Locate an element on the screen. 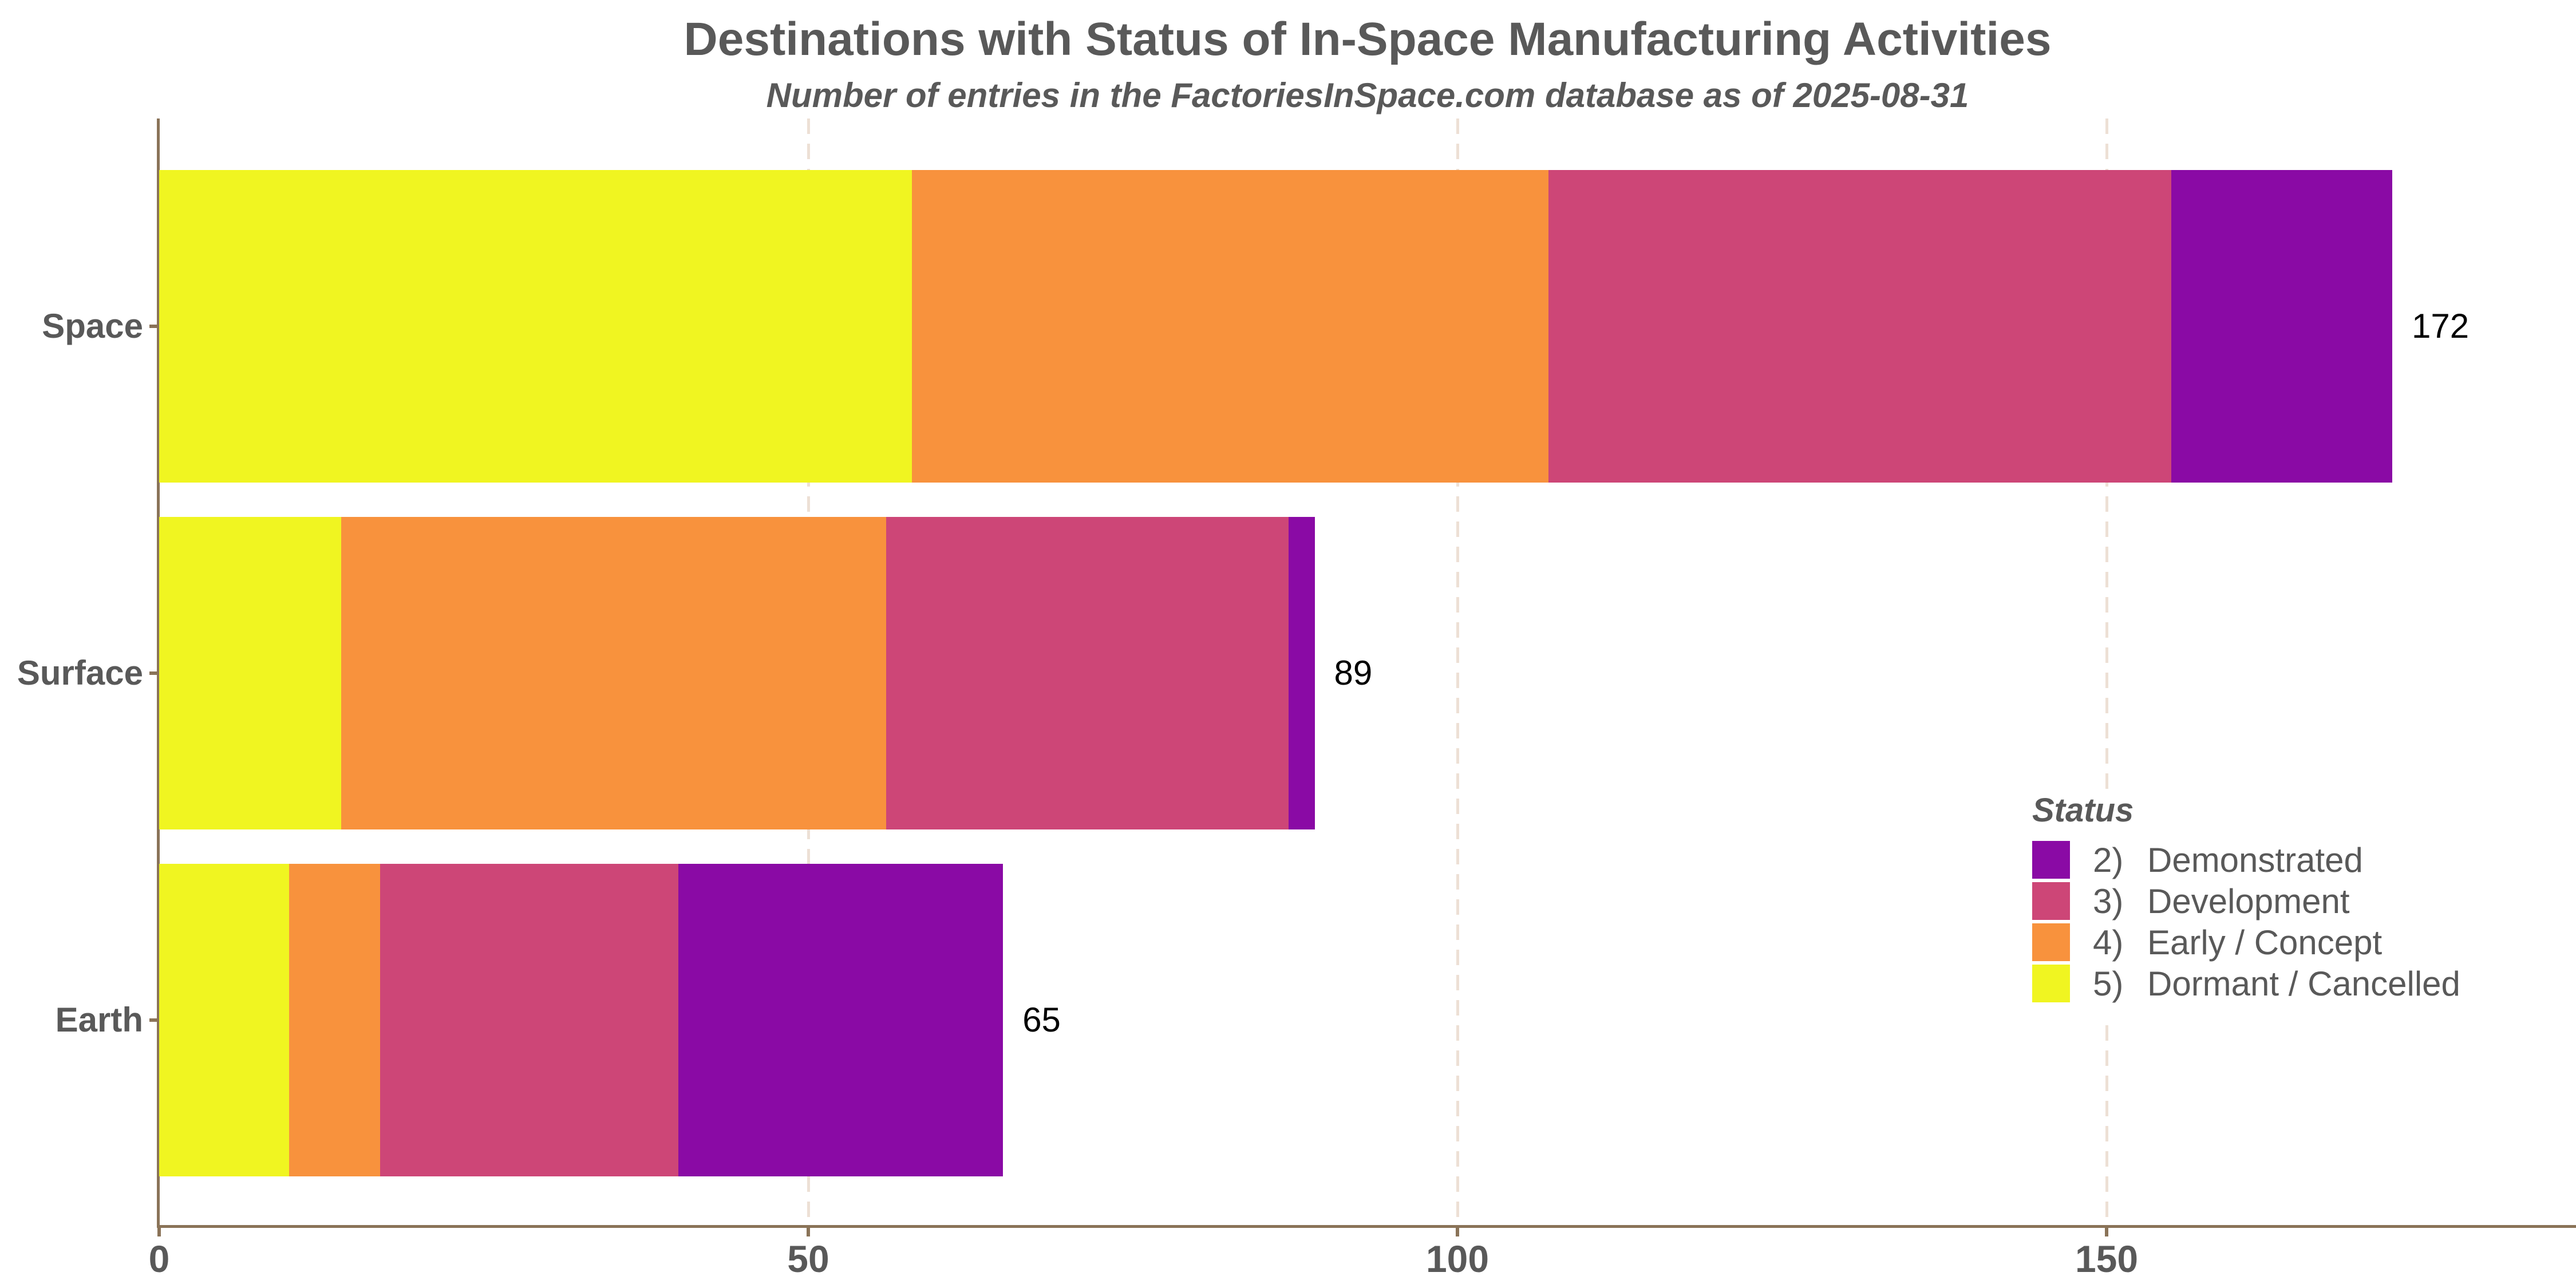 The image size is (2576, 1288). legend-item-early-concept: 4) Early / Concept is located at coordinates (2246, 942).